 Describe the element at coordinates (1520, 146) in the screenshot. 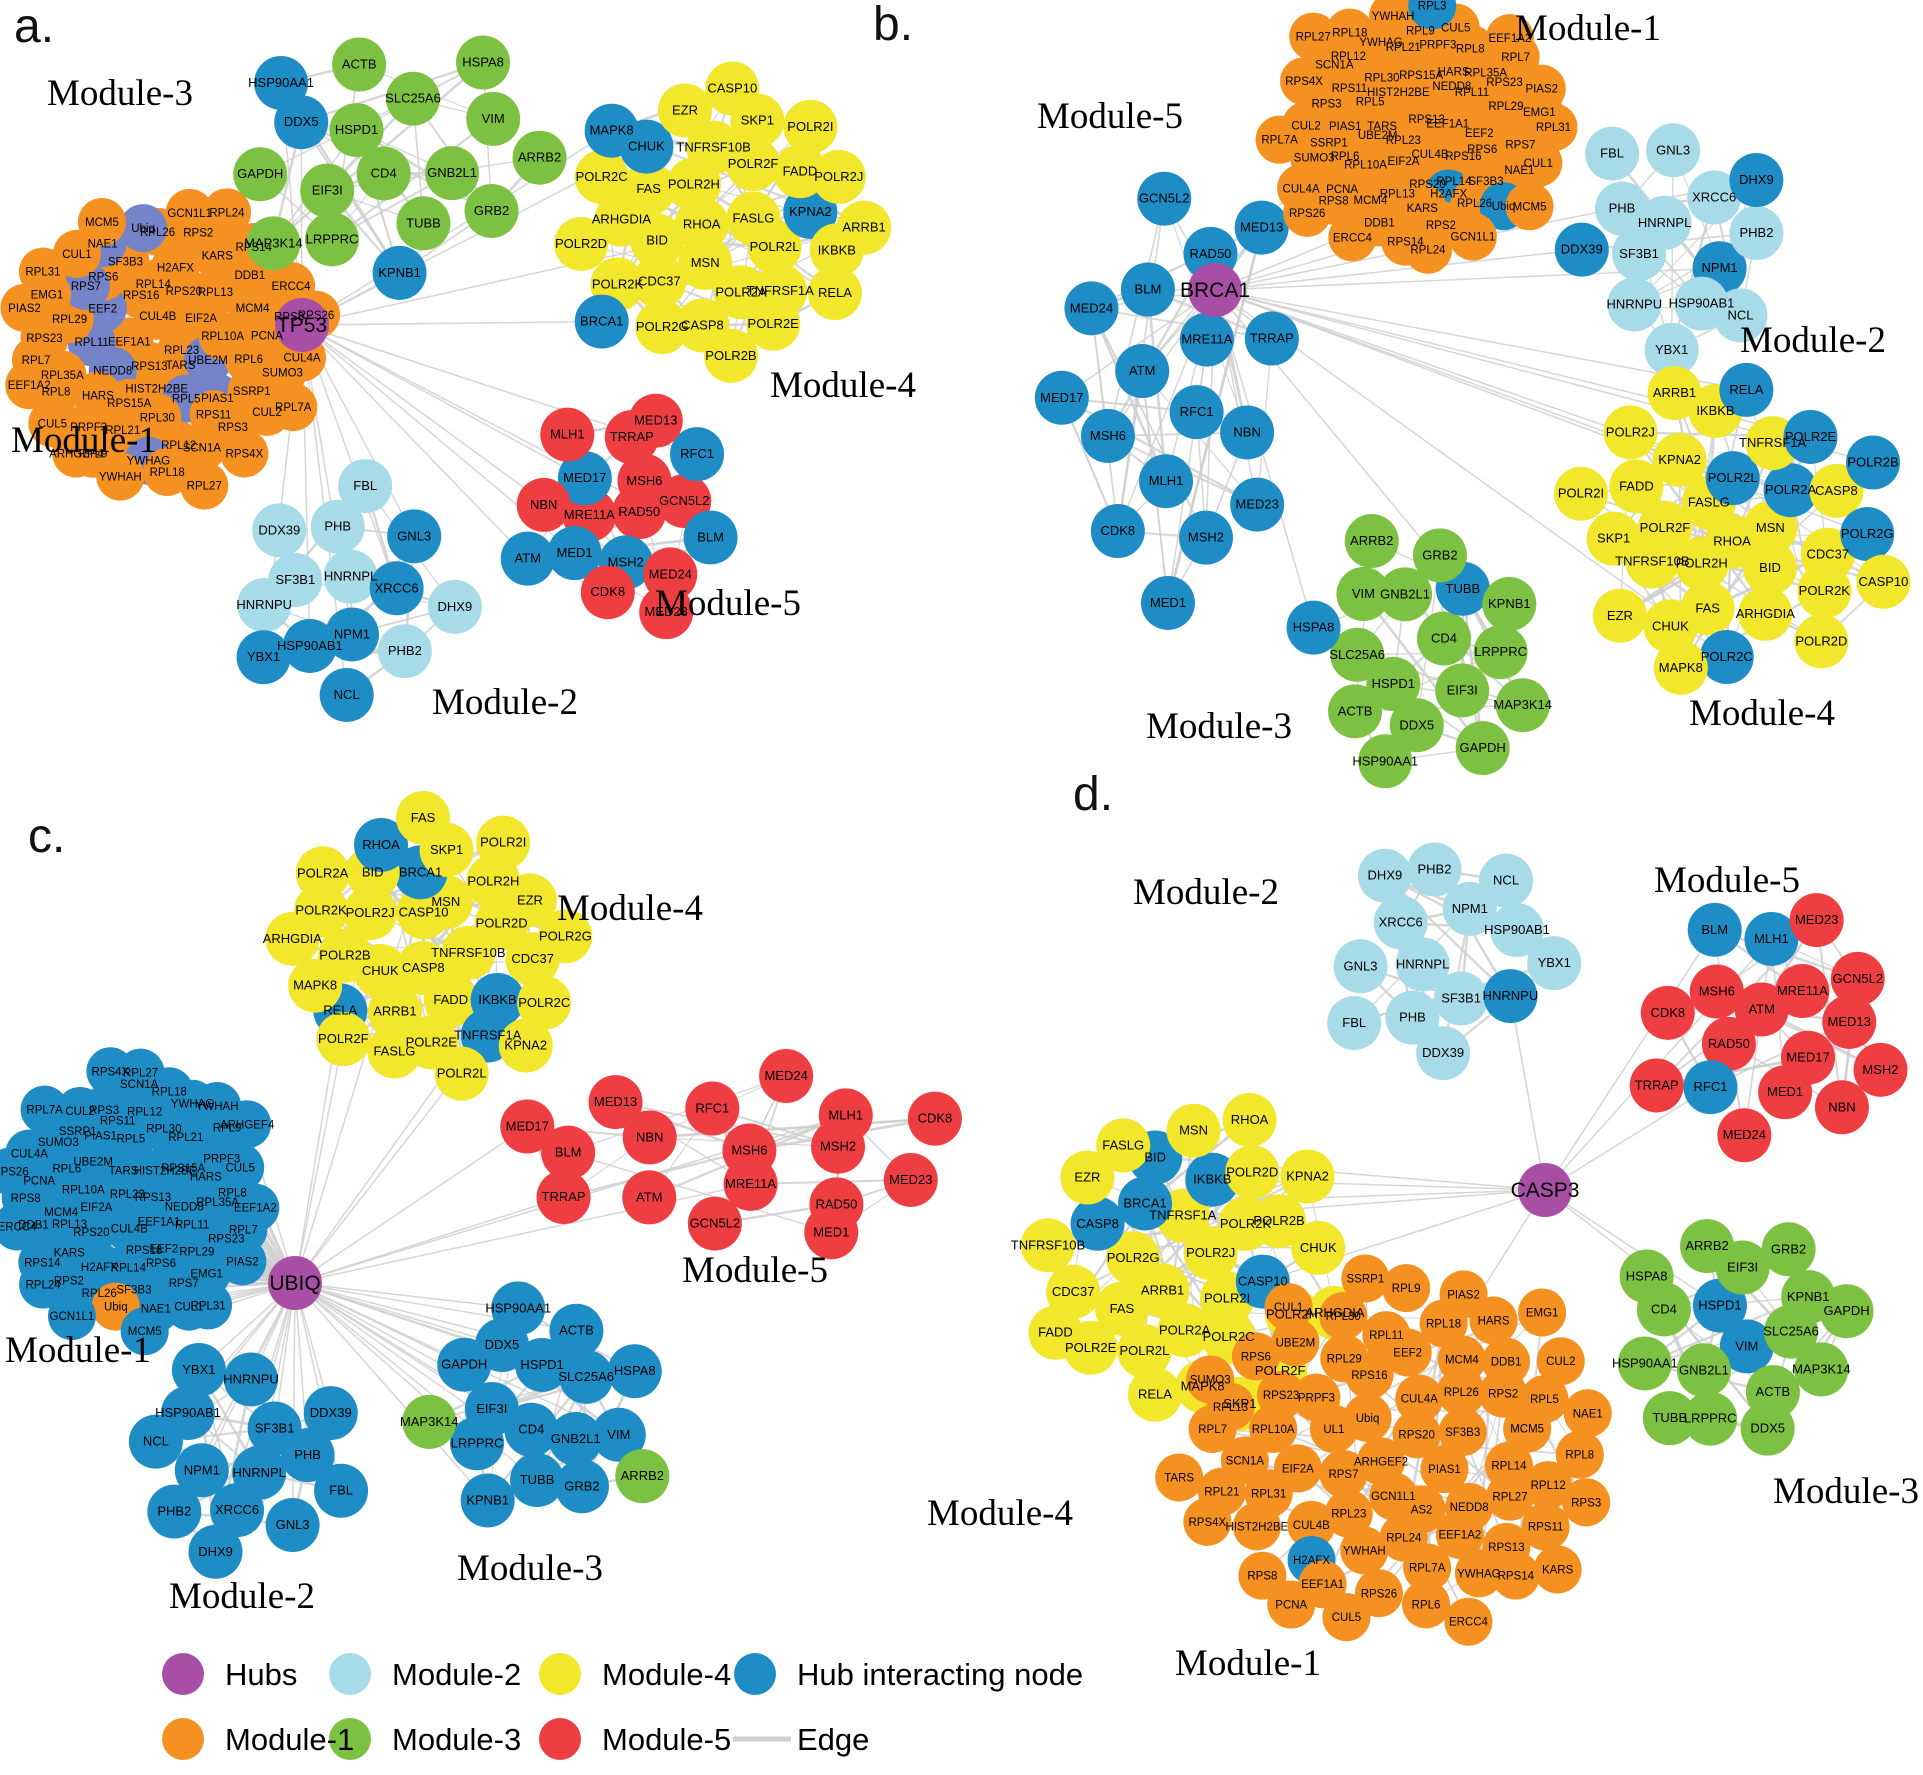

I see `node-label-RPS7: RPS7` at that location.